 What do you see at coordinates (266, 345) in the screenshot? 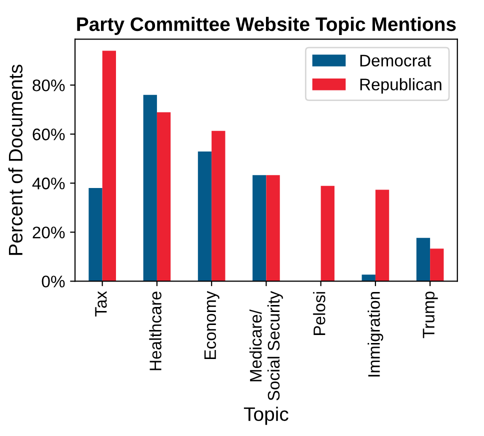
I see `x-tick-label: Medicare/ Social Security` at bounding box center [266, 345].